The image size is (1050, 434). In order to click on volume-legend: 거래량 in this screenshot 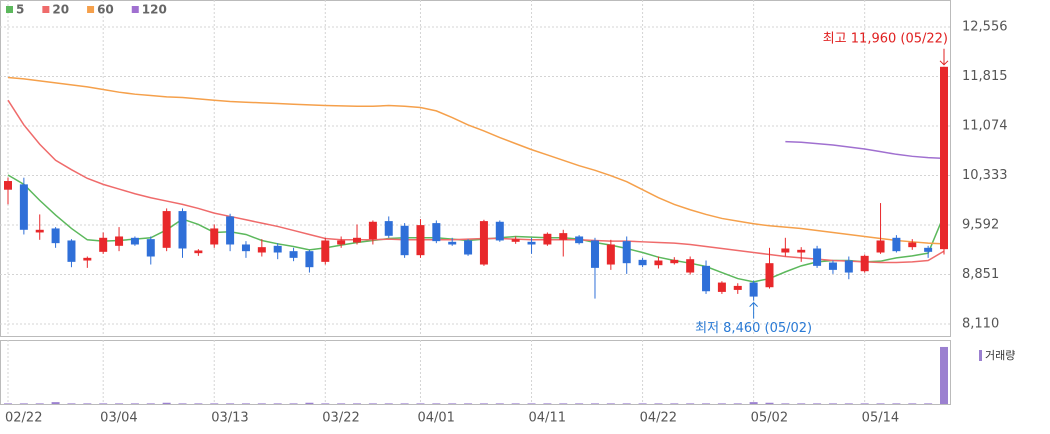, I will do `click(1000, 355)`.